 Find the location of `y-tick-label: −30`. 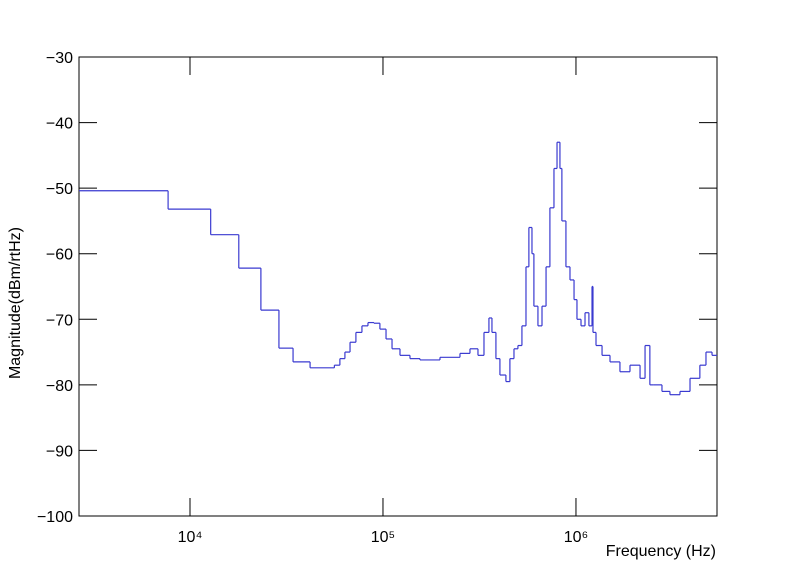

y-tick-label: −30 is located at coordinates (59, 58).